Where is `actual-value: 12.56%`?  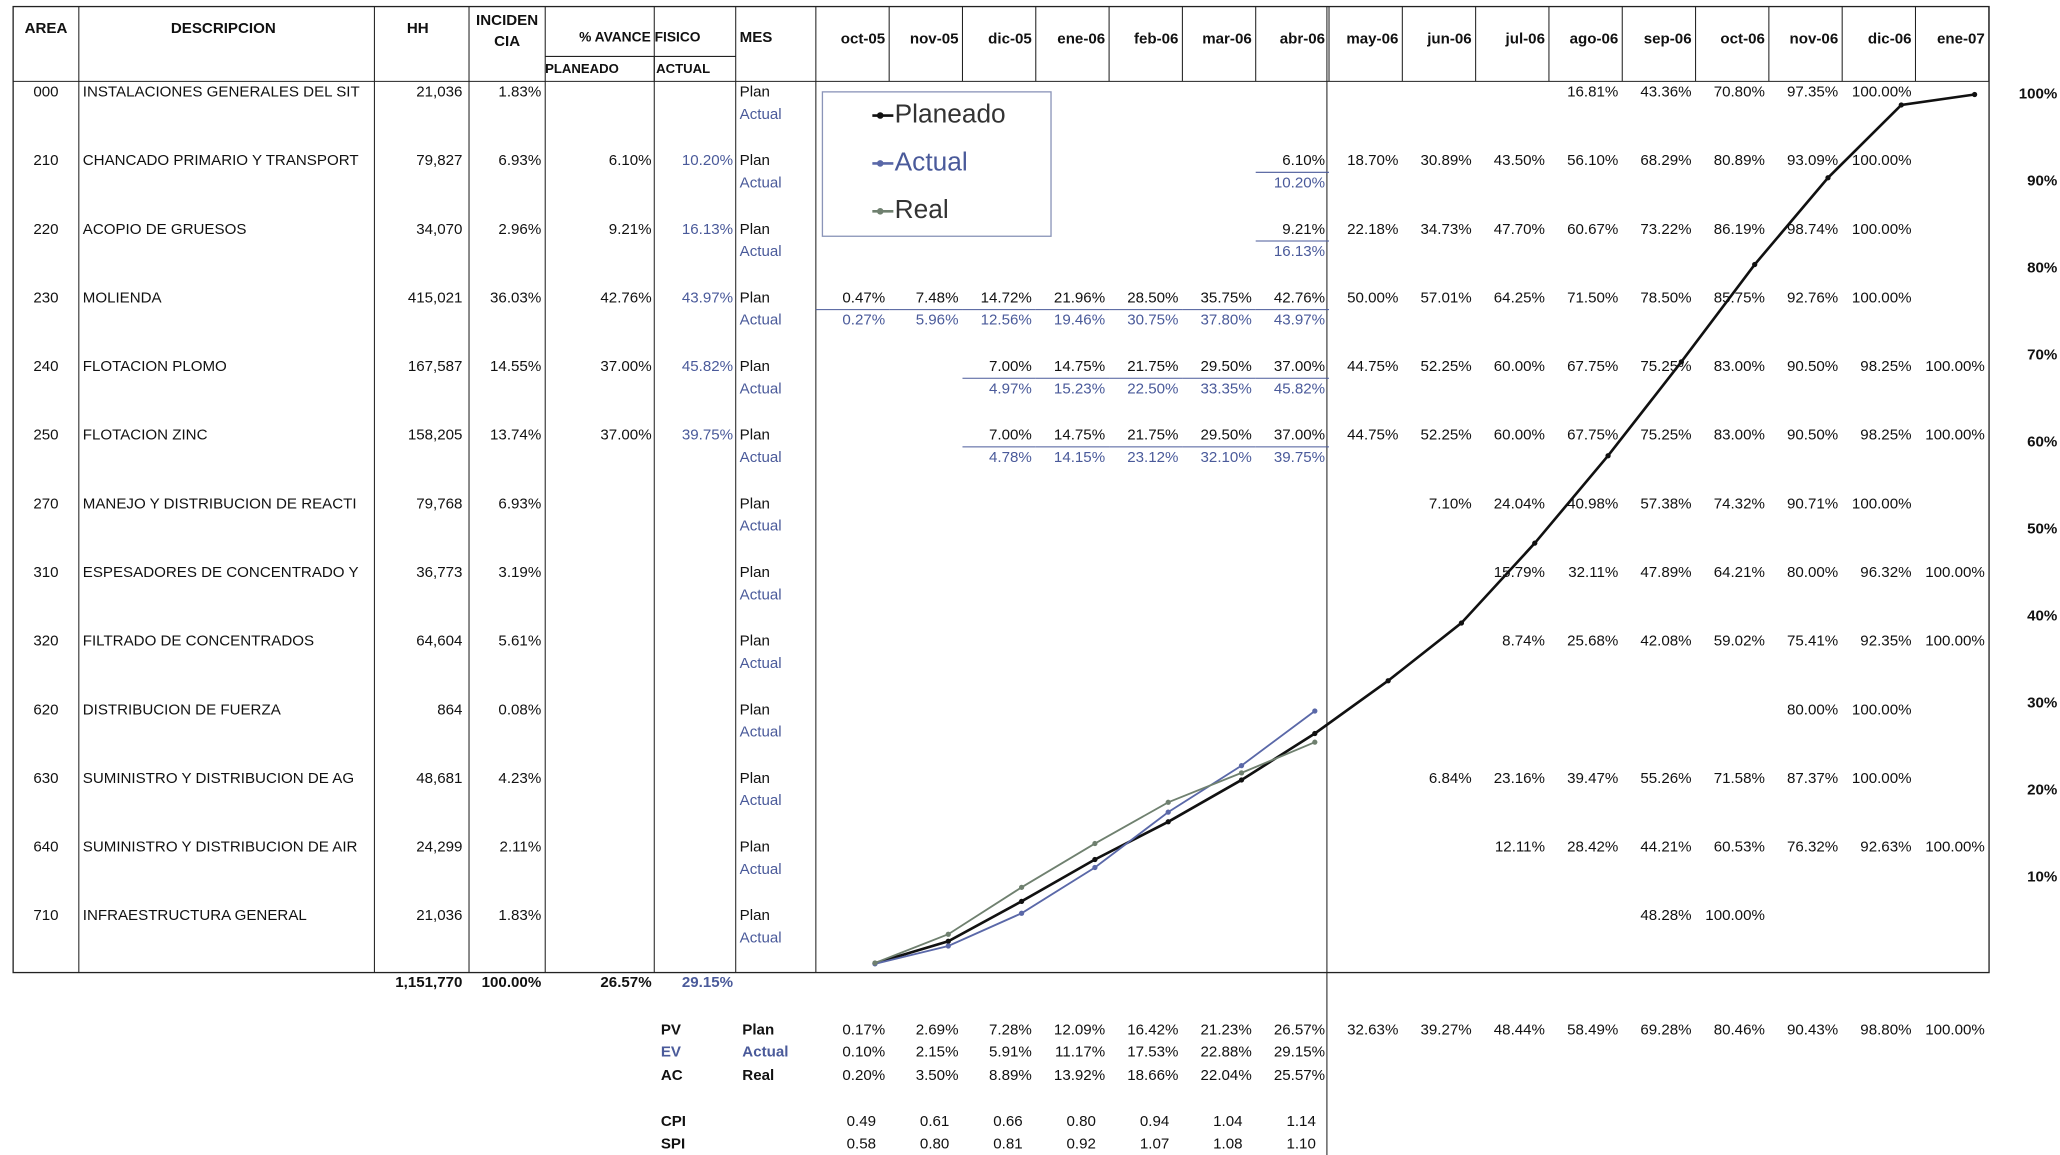
actual-value: 12.56% is located at coordinates (1006, 320).